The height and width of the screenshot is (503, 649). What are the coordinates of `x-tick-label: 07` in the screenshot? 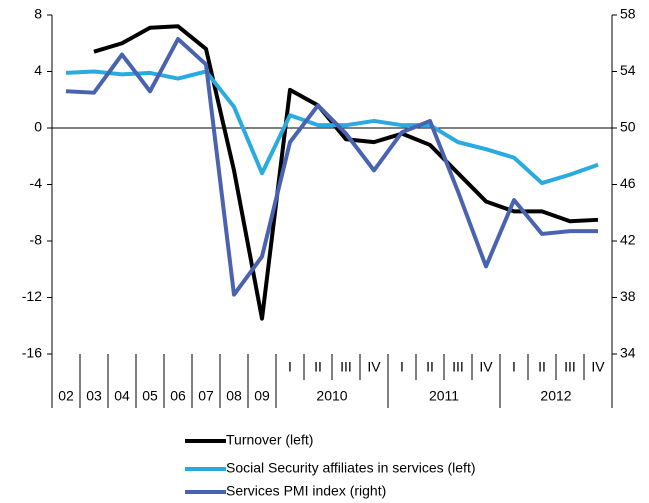 It's located at (206, 396).